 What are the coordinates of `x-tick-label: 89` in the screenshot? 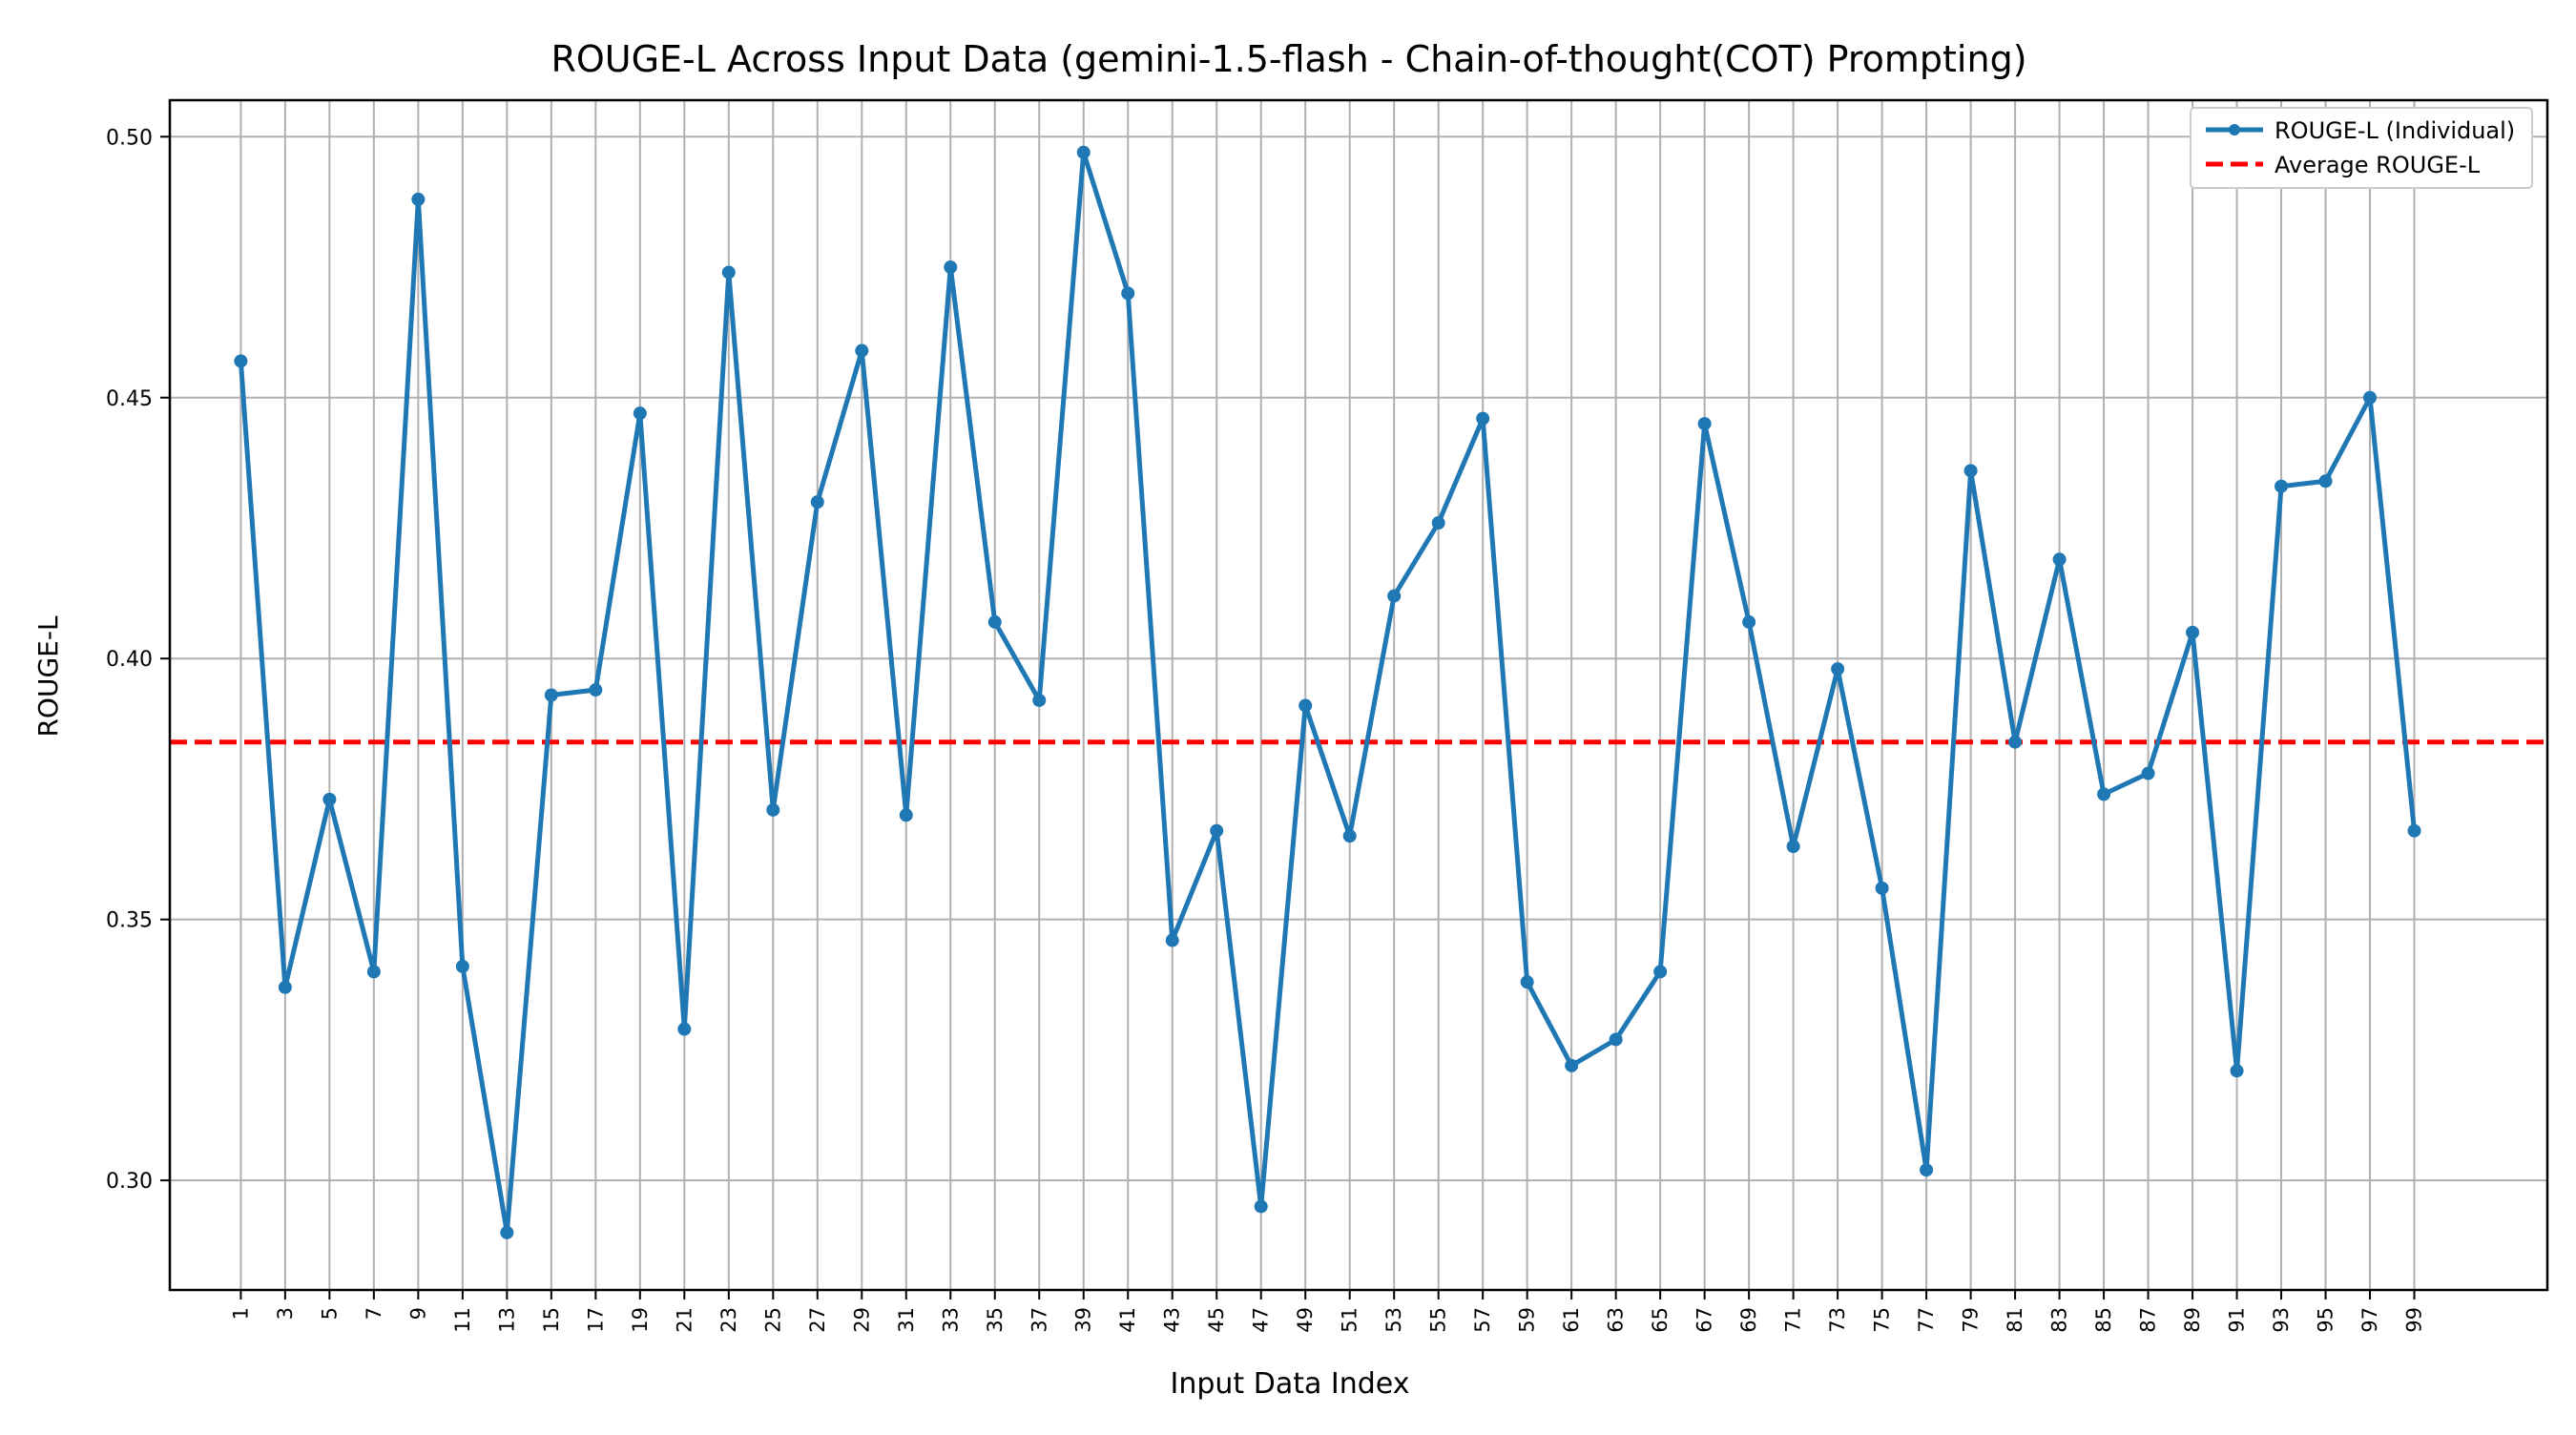 It's located at (2192, 1320).